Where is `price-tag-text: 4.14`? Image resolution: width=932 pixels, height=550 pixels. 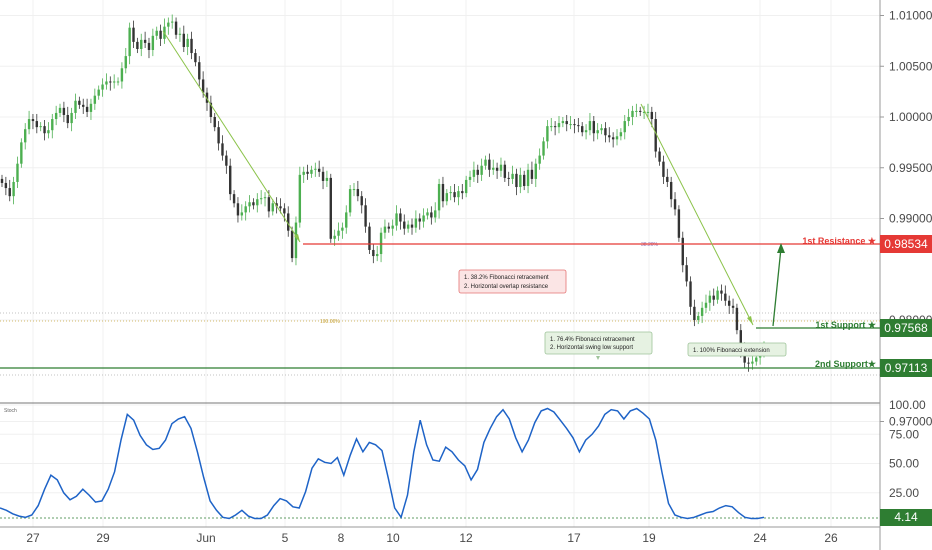 price-tag-text: 4.14 is located at coordinates (906, 517).